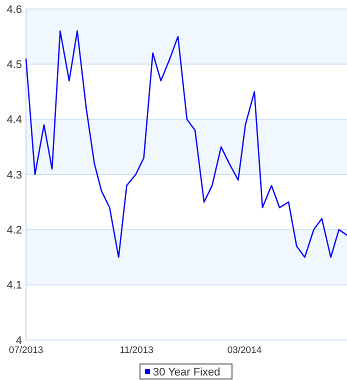 This screenshot has width=347, height=380. Describe the element at coordinates (26, 350) in the screenshot. I see `x-tick-label: 07/2013` at that location.